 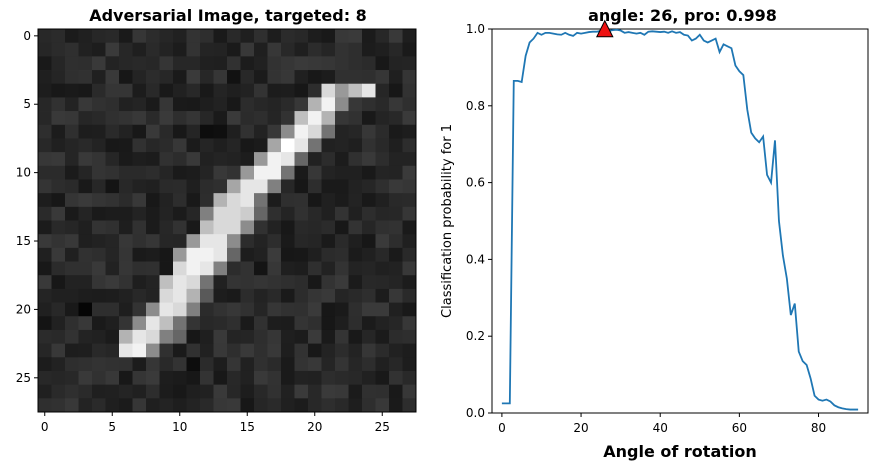 What do you see at coordinates (27, 36) in the screenshot?
I see `heatmap-y-tick-label: 0` at bounding box center [27, 36].